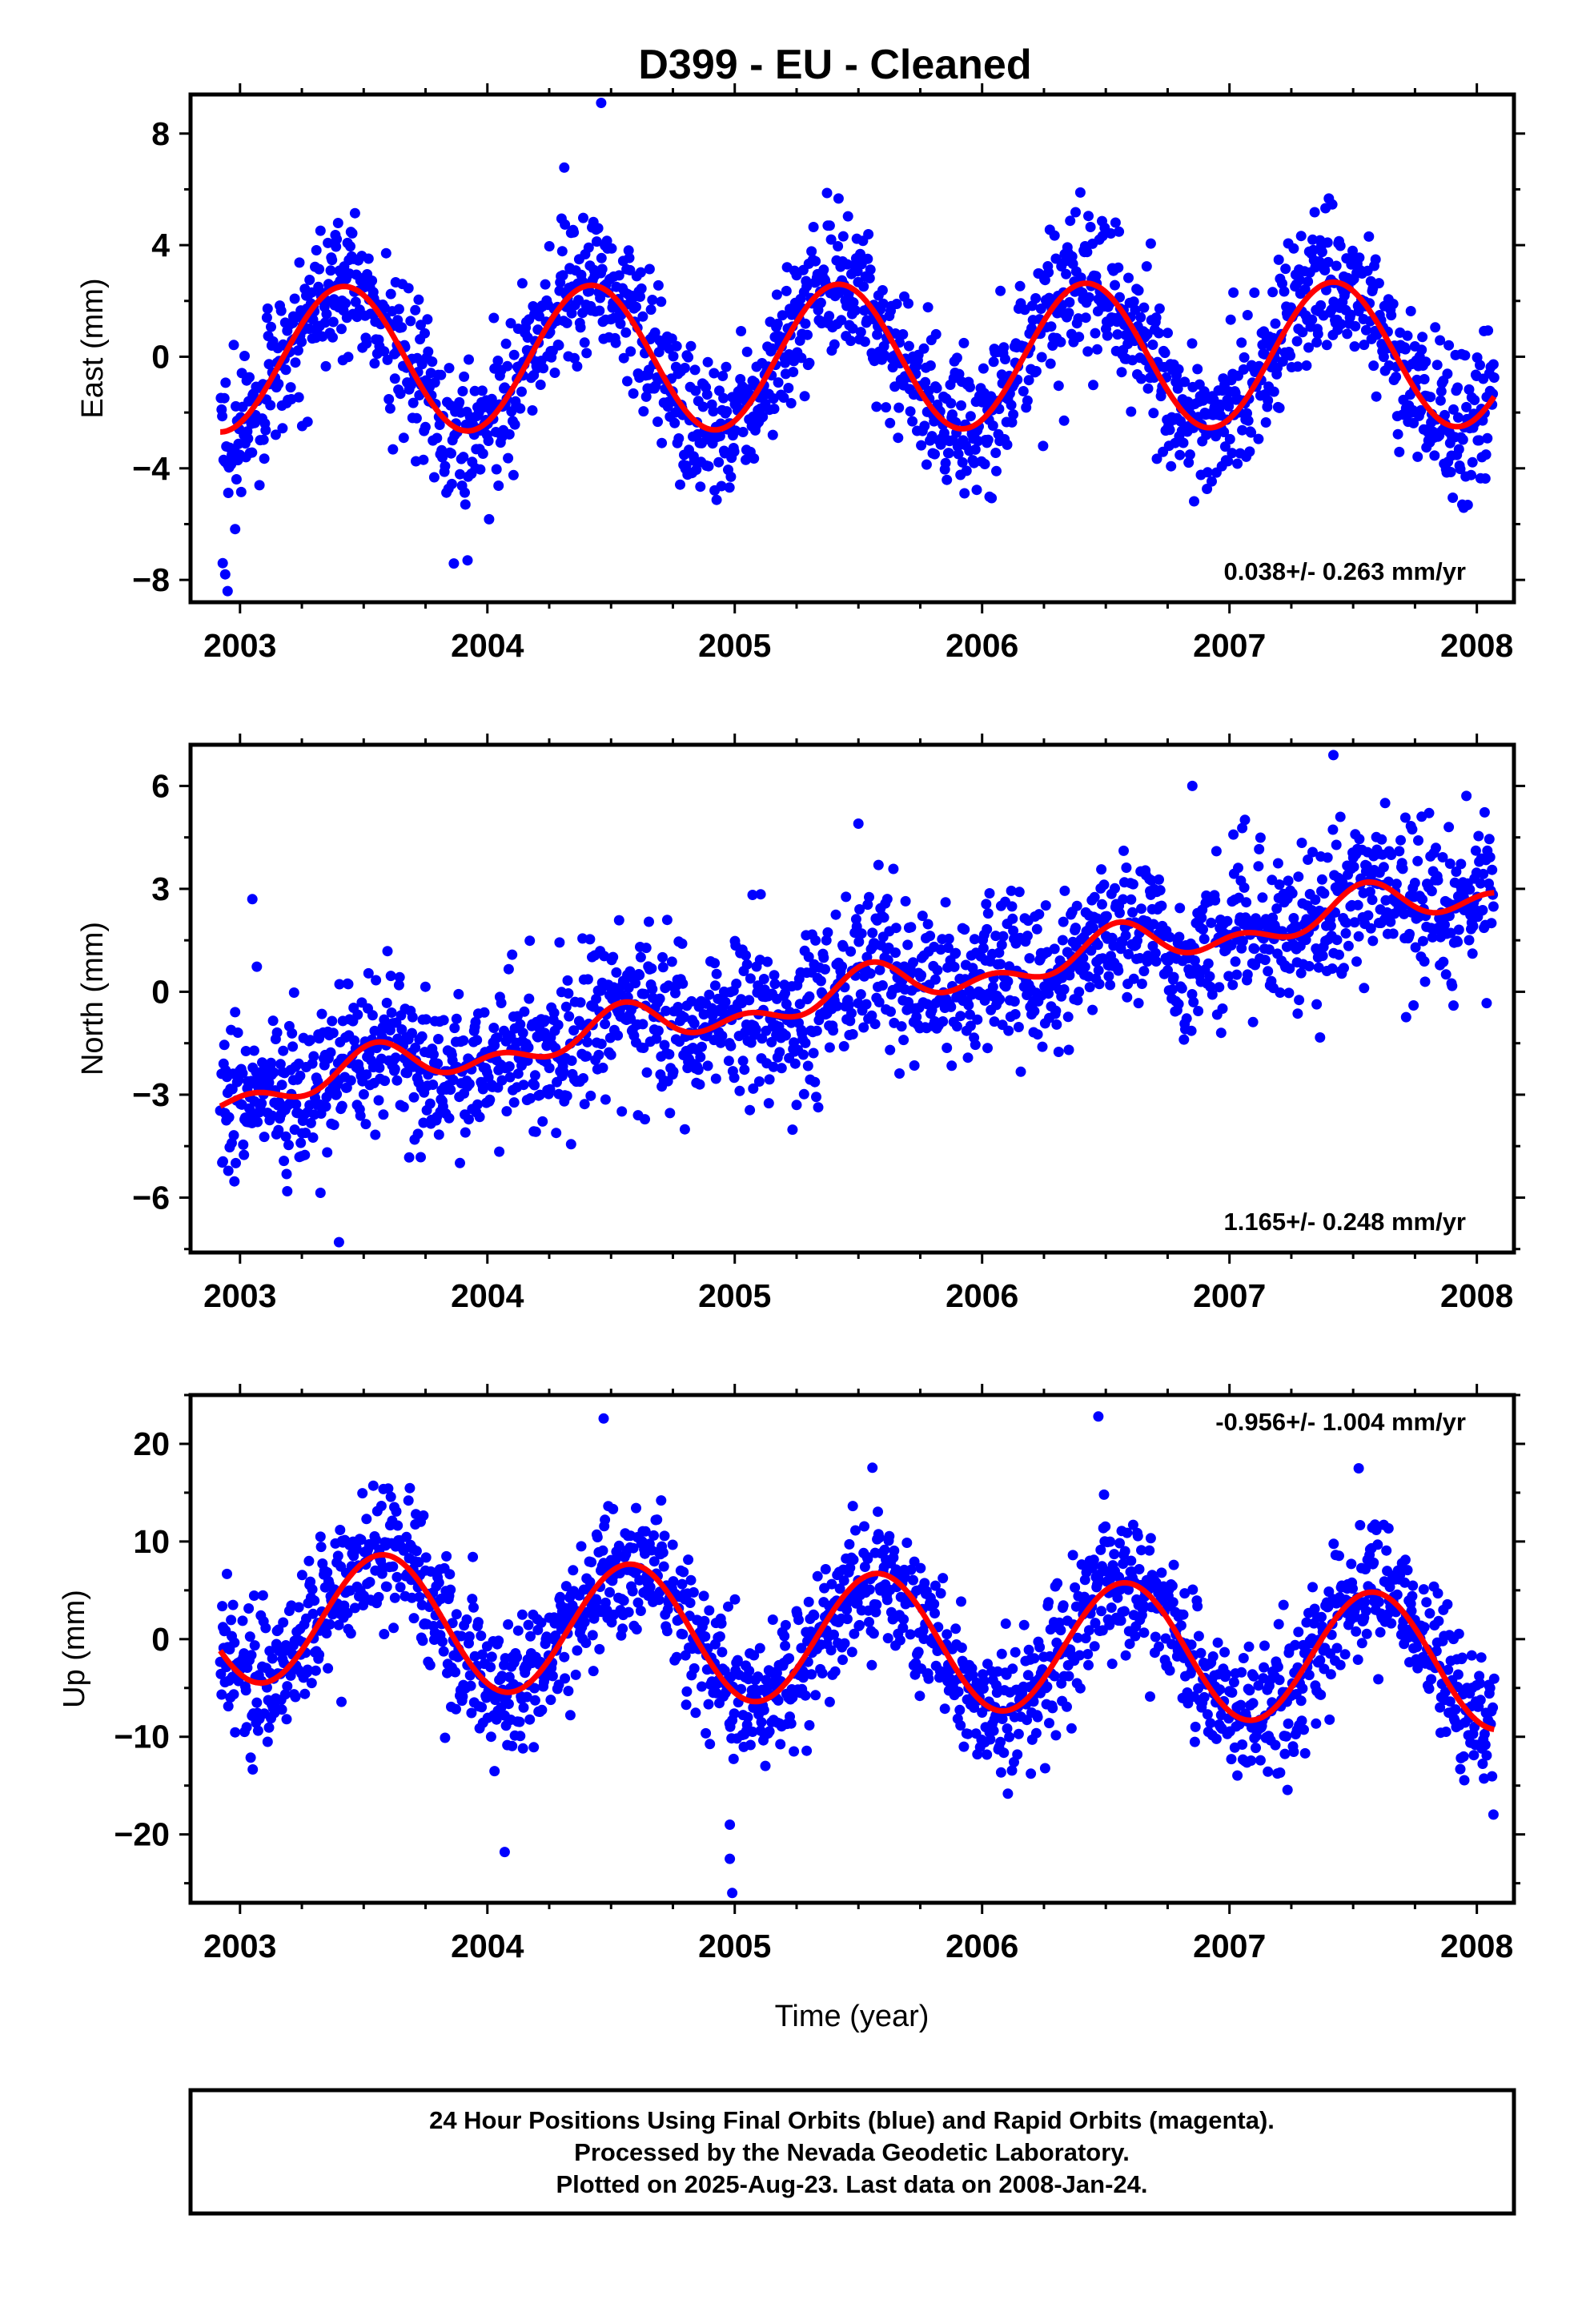 This screenshot has width=1582, height=2324. Describe the element at coordinates (1229, 645) in the screenshot. I see `x-tick-label: 2007` at that location.